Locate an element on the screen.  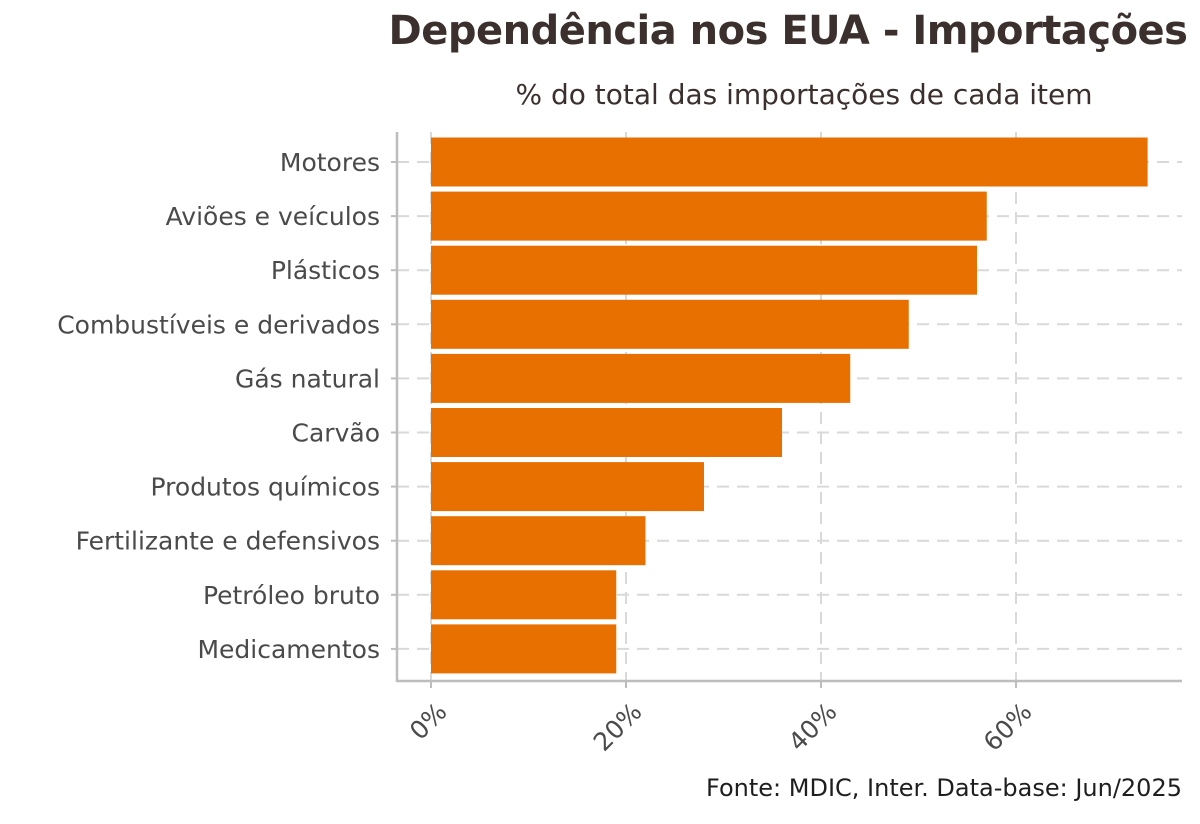
category-label: Motores is located at coordinates (330, 162).